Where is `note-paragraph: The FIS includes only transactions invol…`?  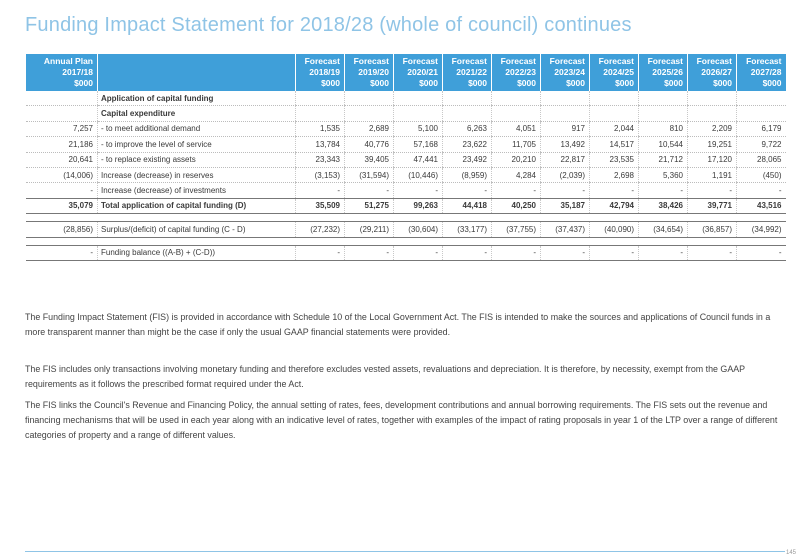
note-paragraph: The FIS includes only transactions invol… is located at coordinates (385, 376).